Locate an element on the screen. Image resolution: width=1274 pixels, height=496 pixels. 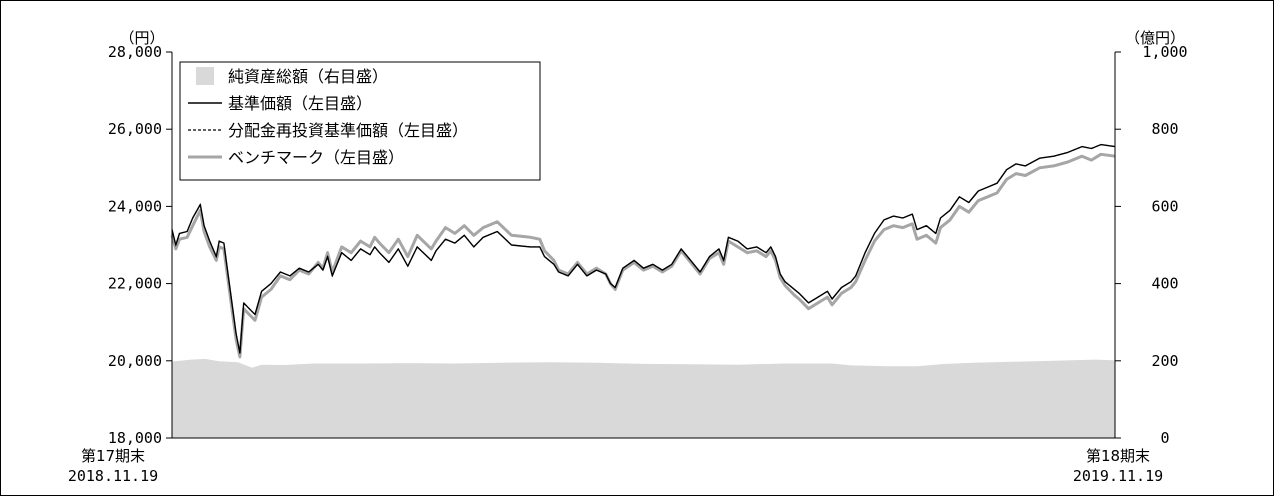
right-tick-label: 800 is located at coordinates (1164, 129).